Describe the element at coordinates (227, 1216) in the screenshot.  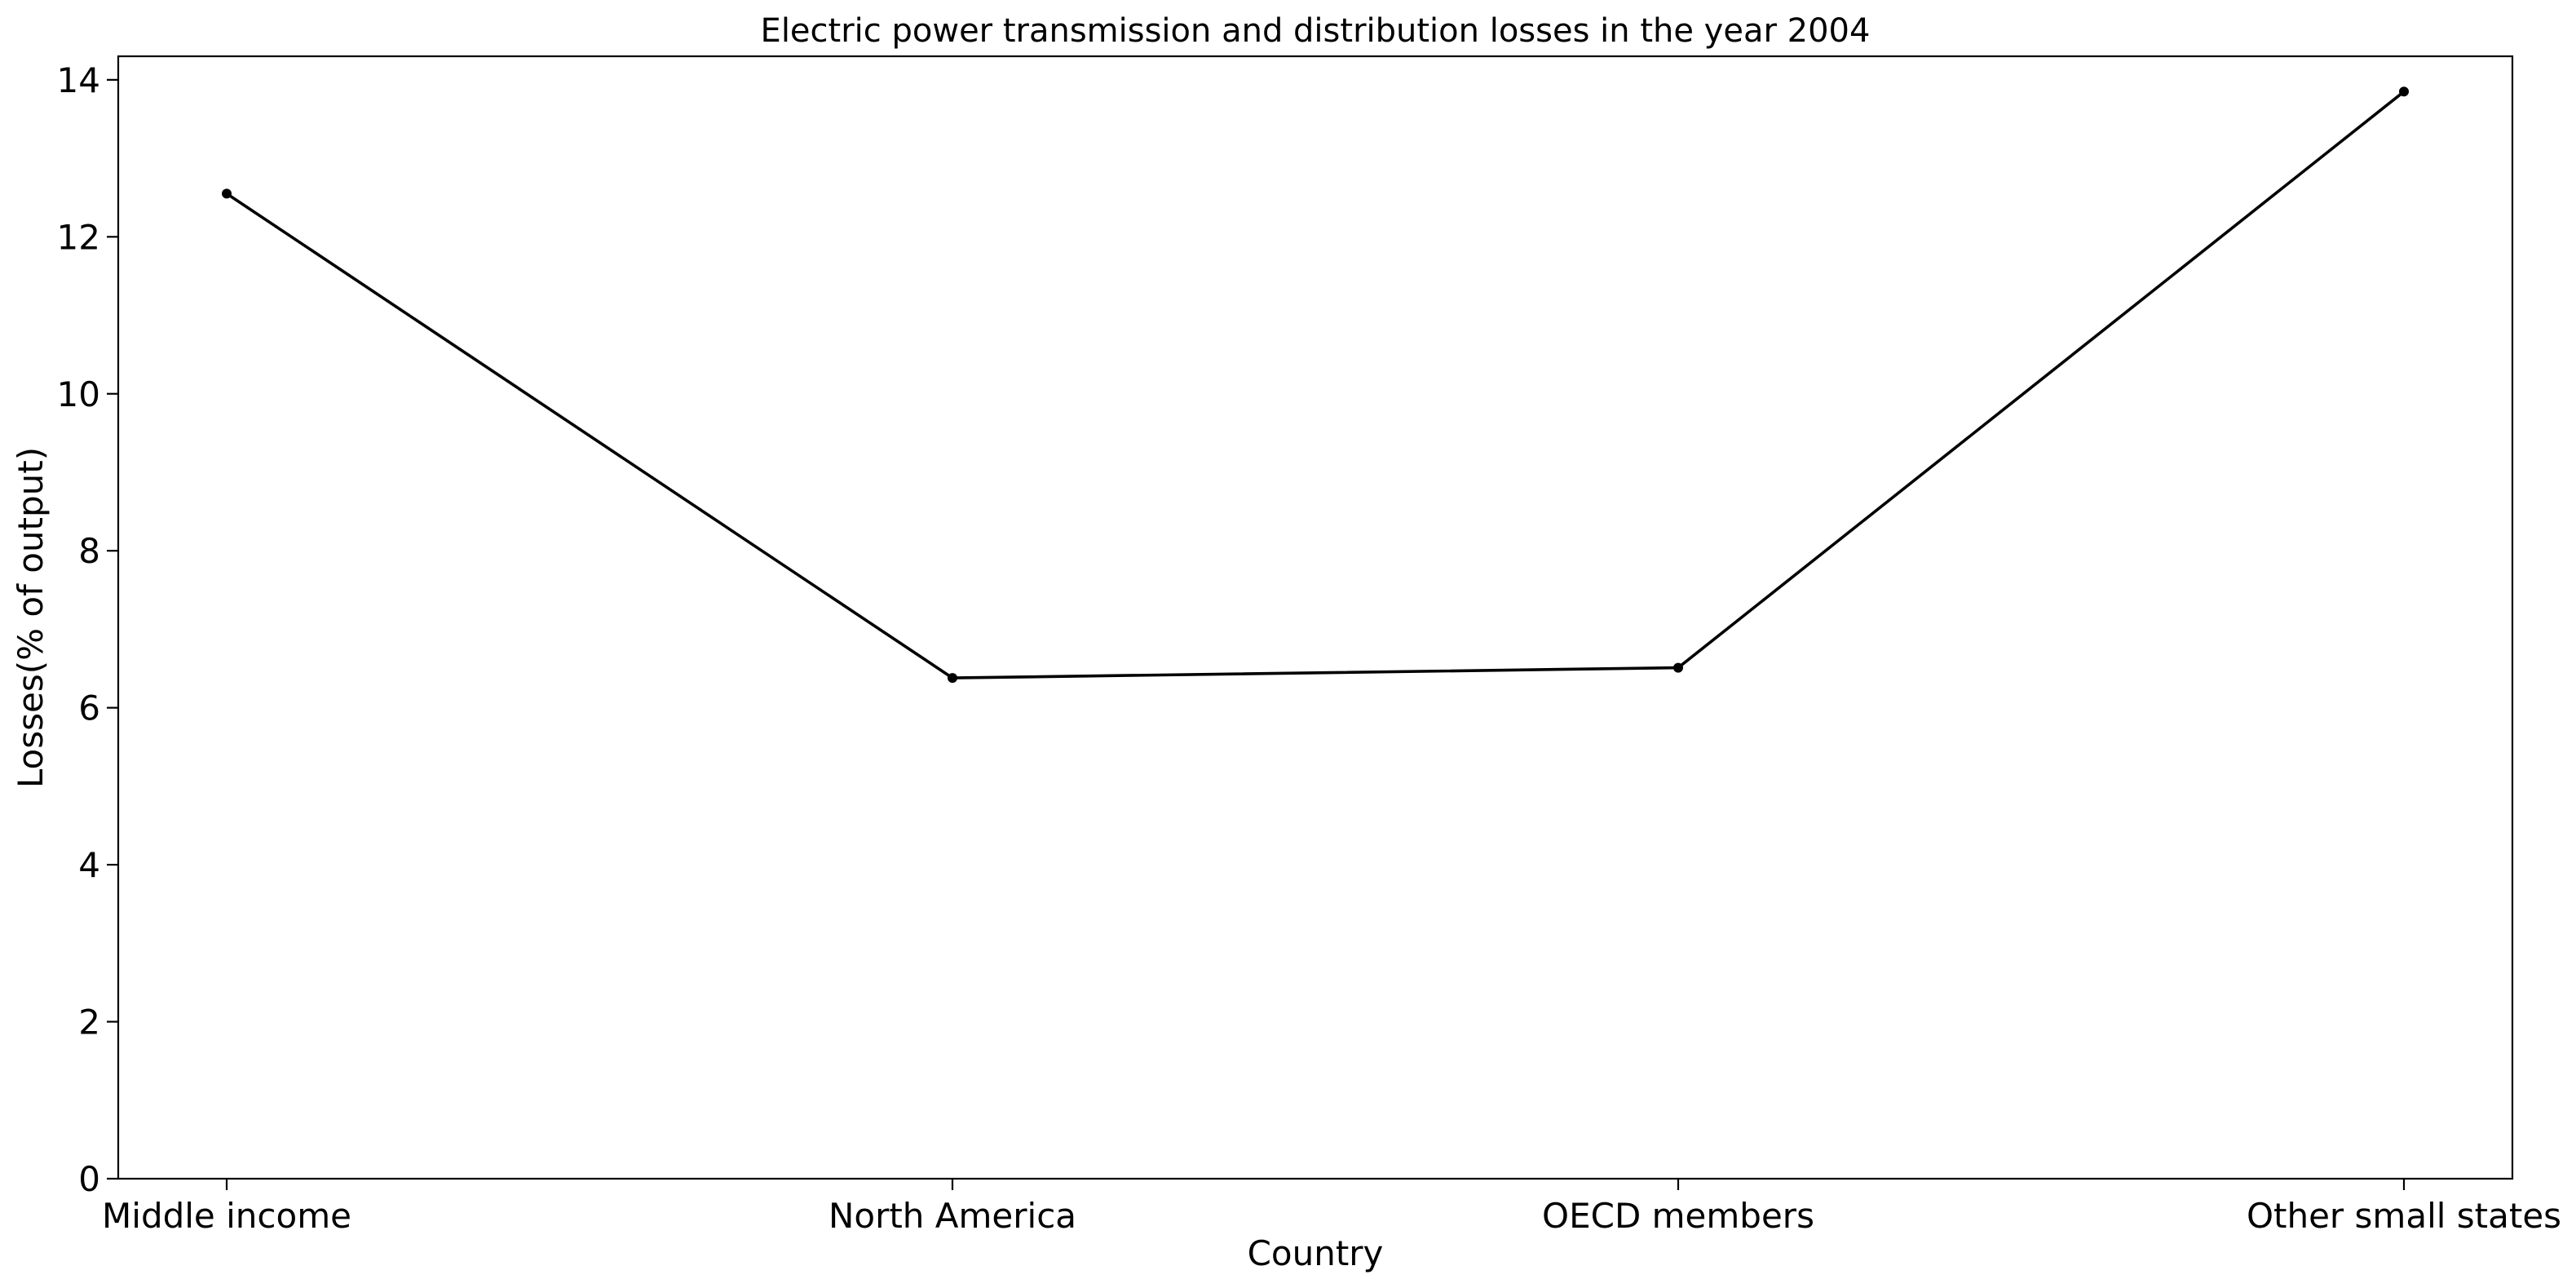
I see `x-tick-label: Middle income` at that location.